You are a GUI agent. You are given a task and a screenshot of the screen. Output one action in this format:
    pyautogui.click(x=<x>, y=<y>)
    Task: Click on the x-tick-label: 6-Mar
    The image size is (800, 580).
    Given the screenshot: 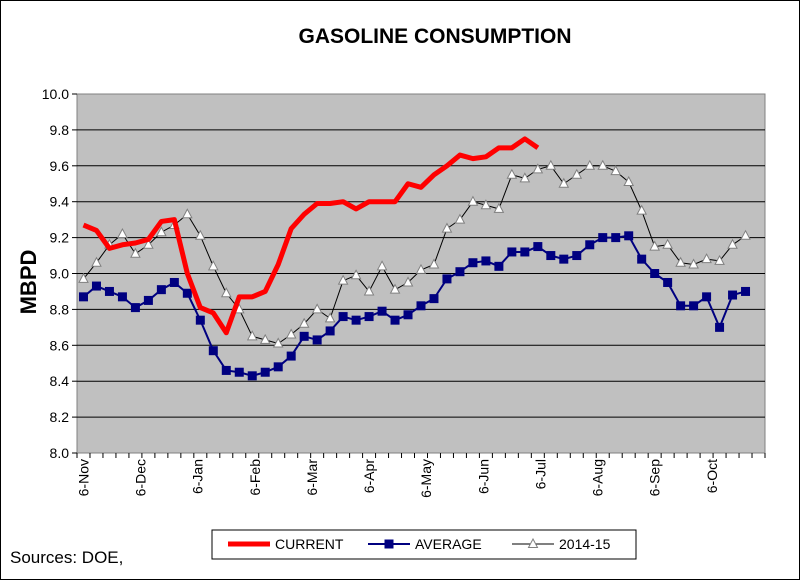 What is the action you would take?
    pyautogui.click(x=312, y=477)
    